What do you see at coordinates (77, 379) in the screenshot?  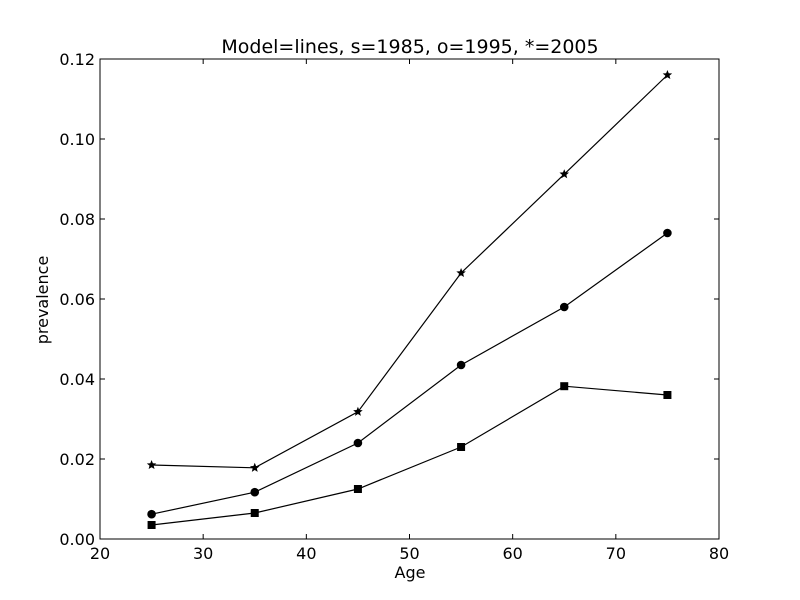 I see `y-tick-label: 0.04` at bounding box center [77, 379].